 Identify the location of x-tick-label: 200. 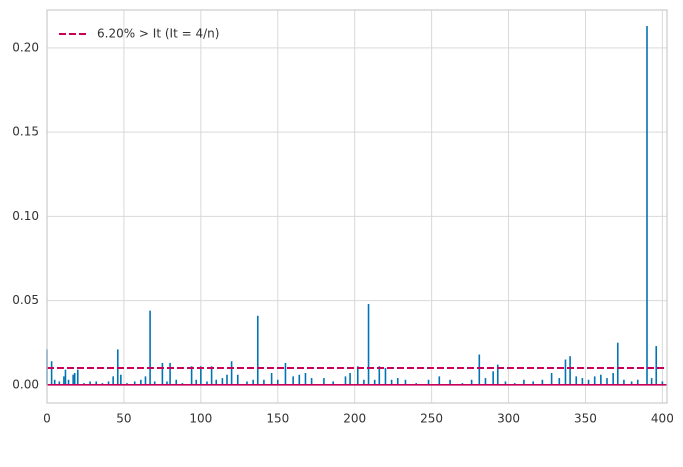
(354, 419).